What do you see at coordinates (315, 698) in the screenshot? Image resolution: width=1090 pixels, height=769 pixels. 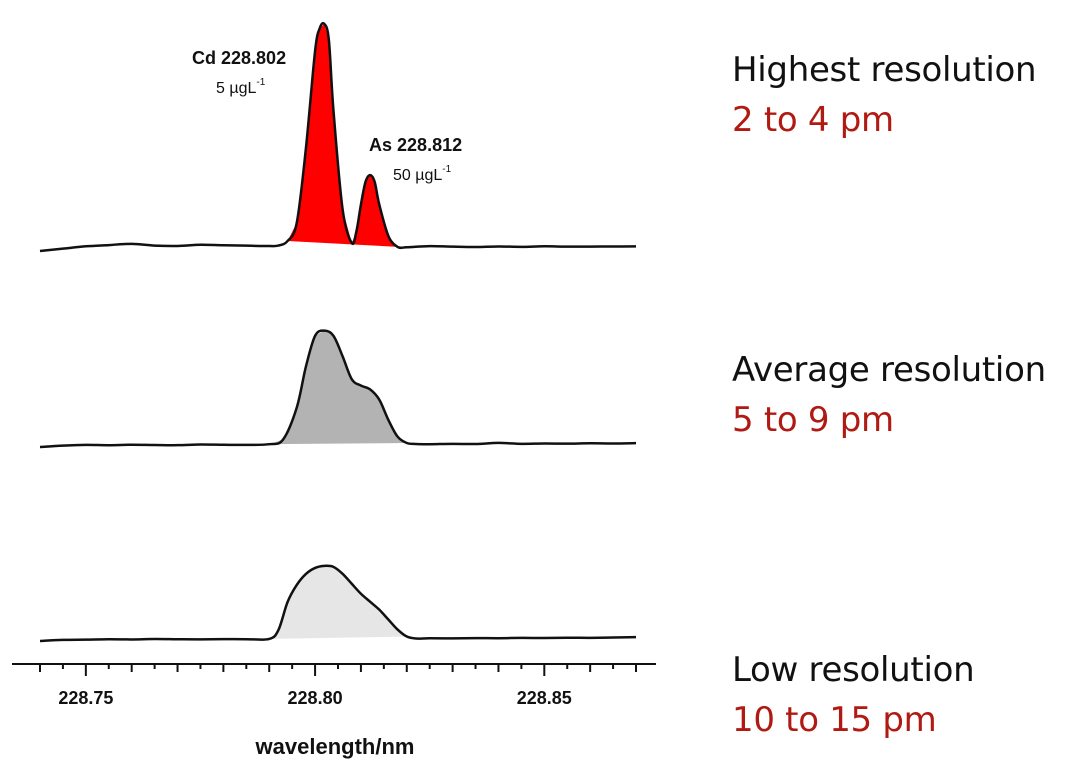 I see `x-tick-label: 228.80` at bounding box center [315, 698].